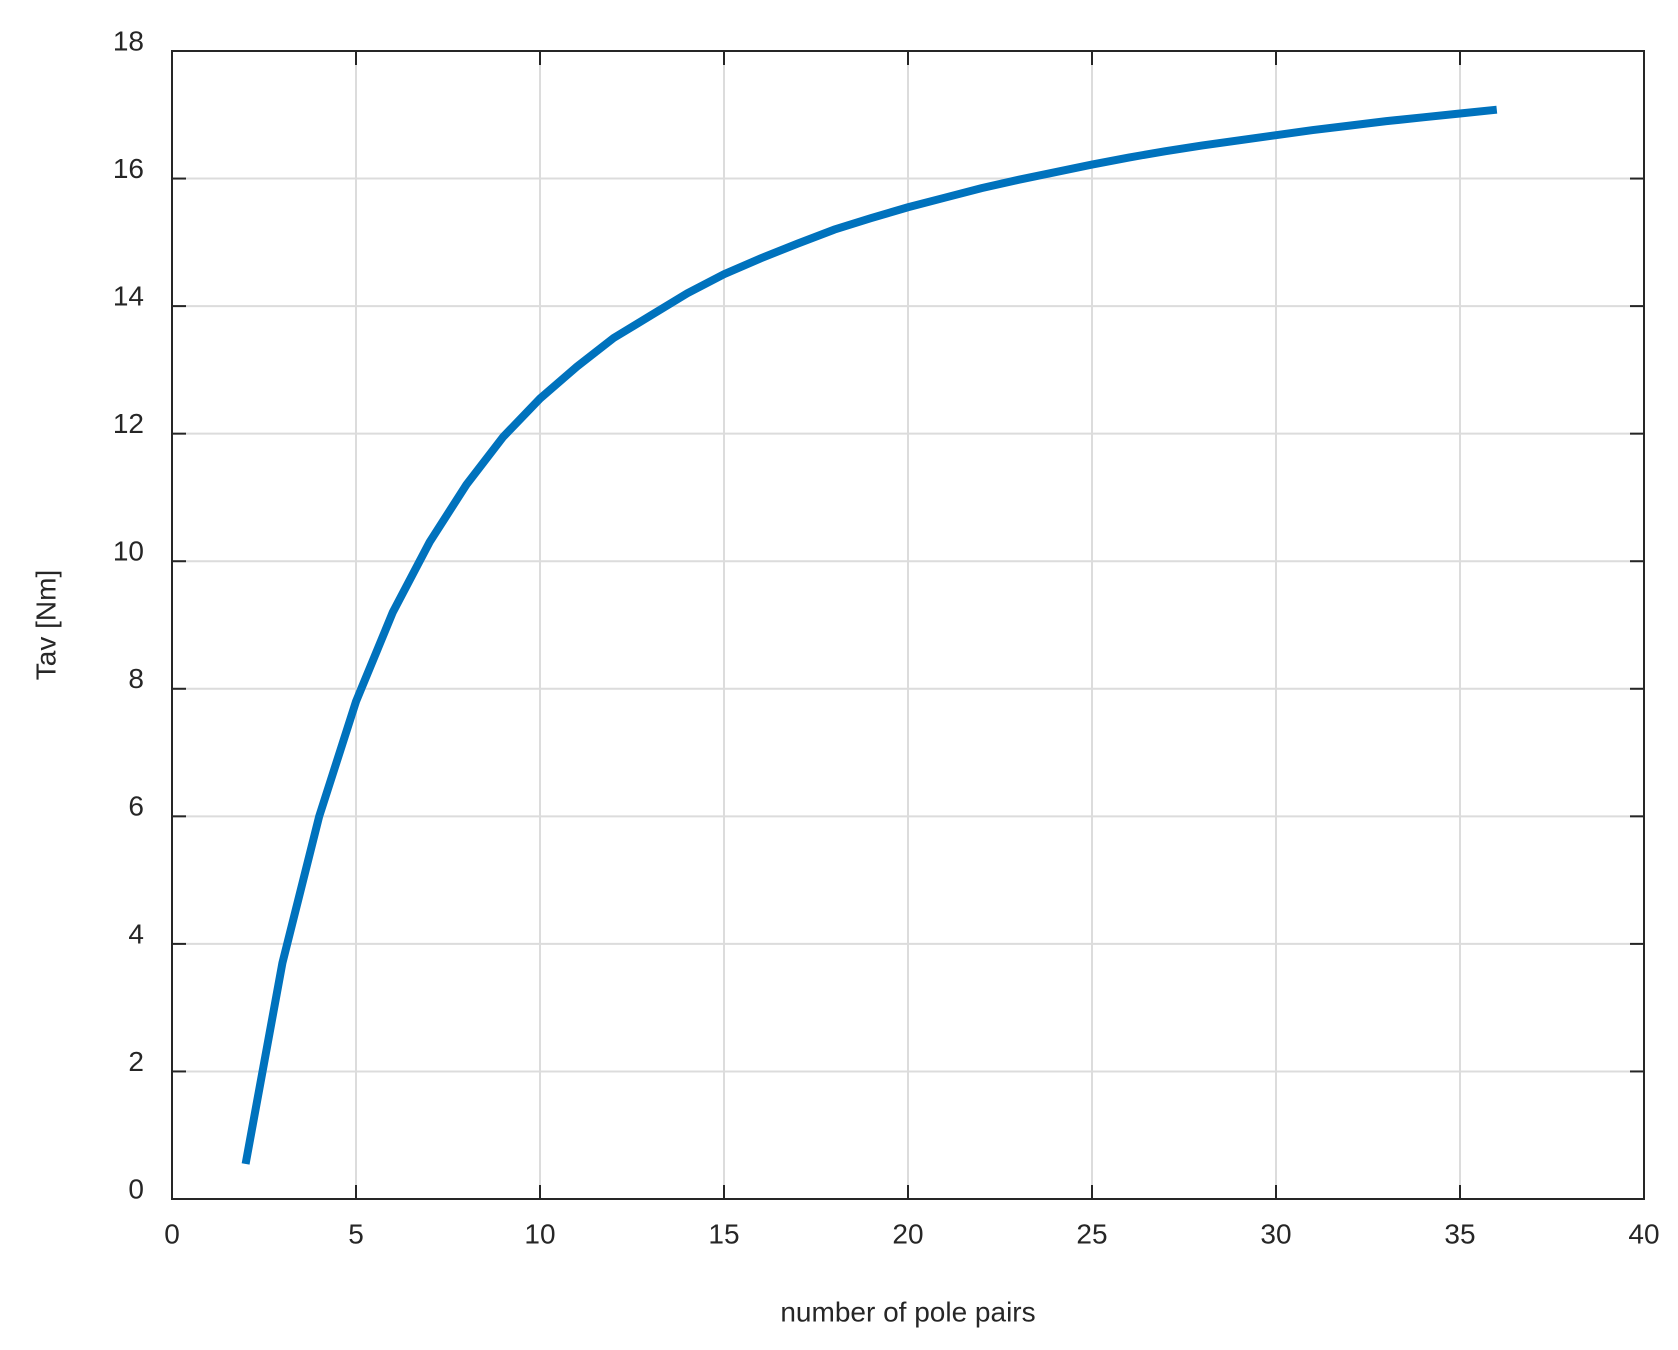 The image size is (1678, 1350). What do you see at coordinates (1459, 1233) in the screenshot?
I see `x-tick-label: 35` at bounding box center [1459, 1233].